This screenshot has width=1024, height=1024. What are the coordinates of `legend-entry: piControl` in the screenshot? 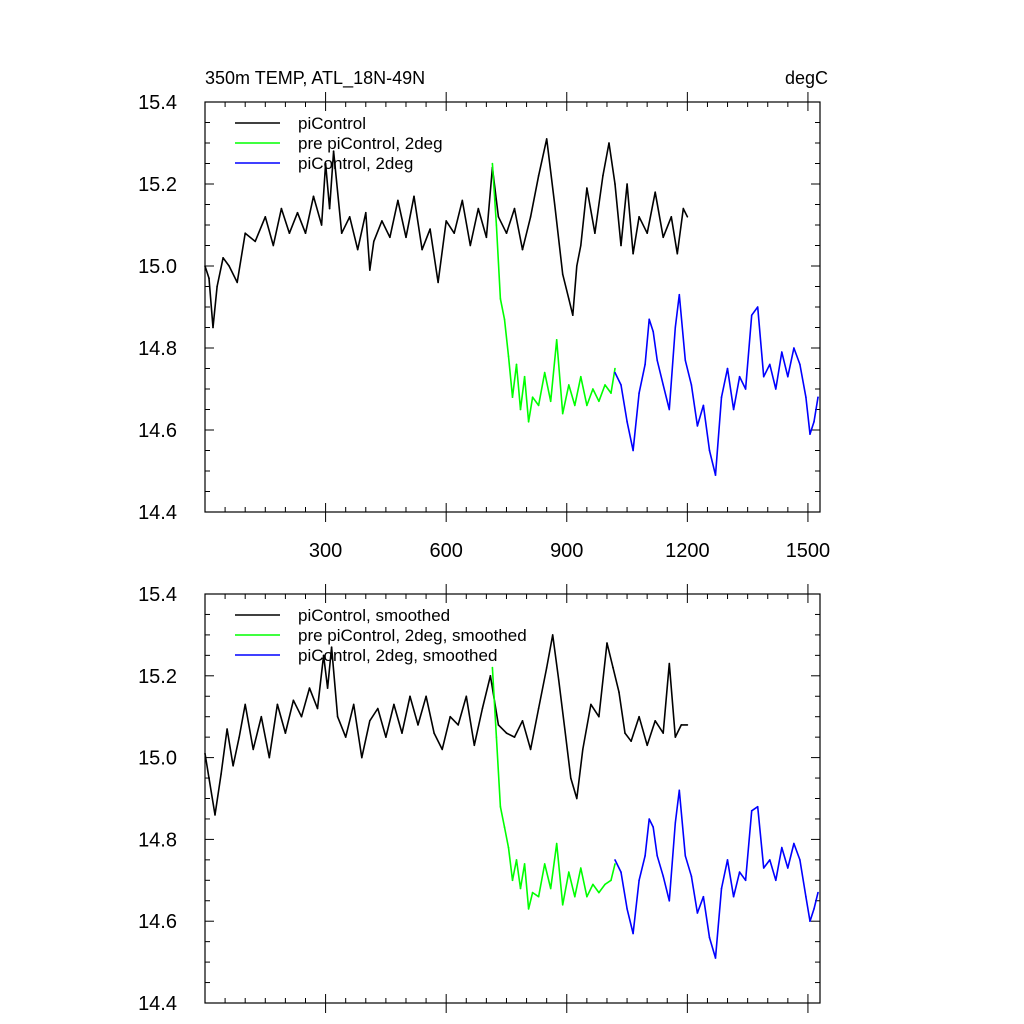 It's located at (332, 123).